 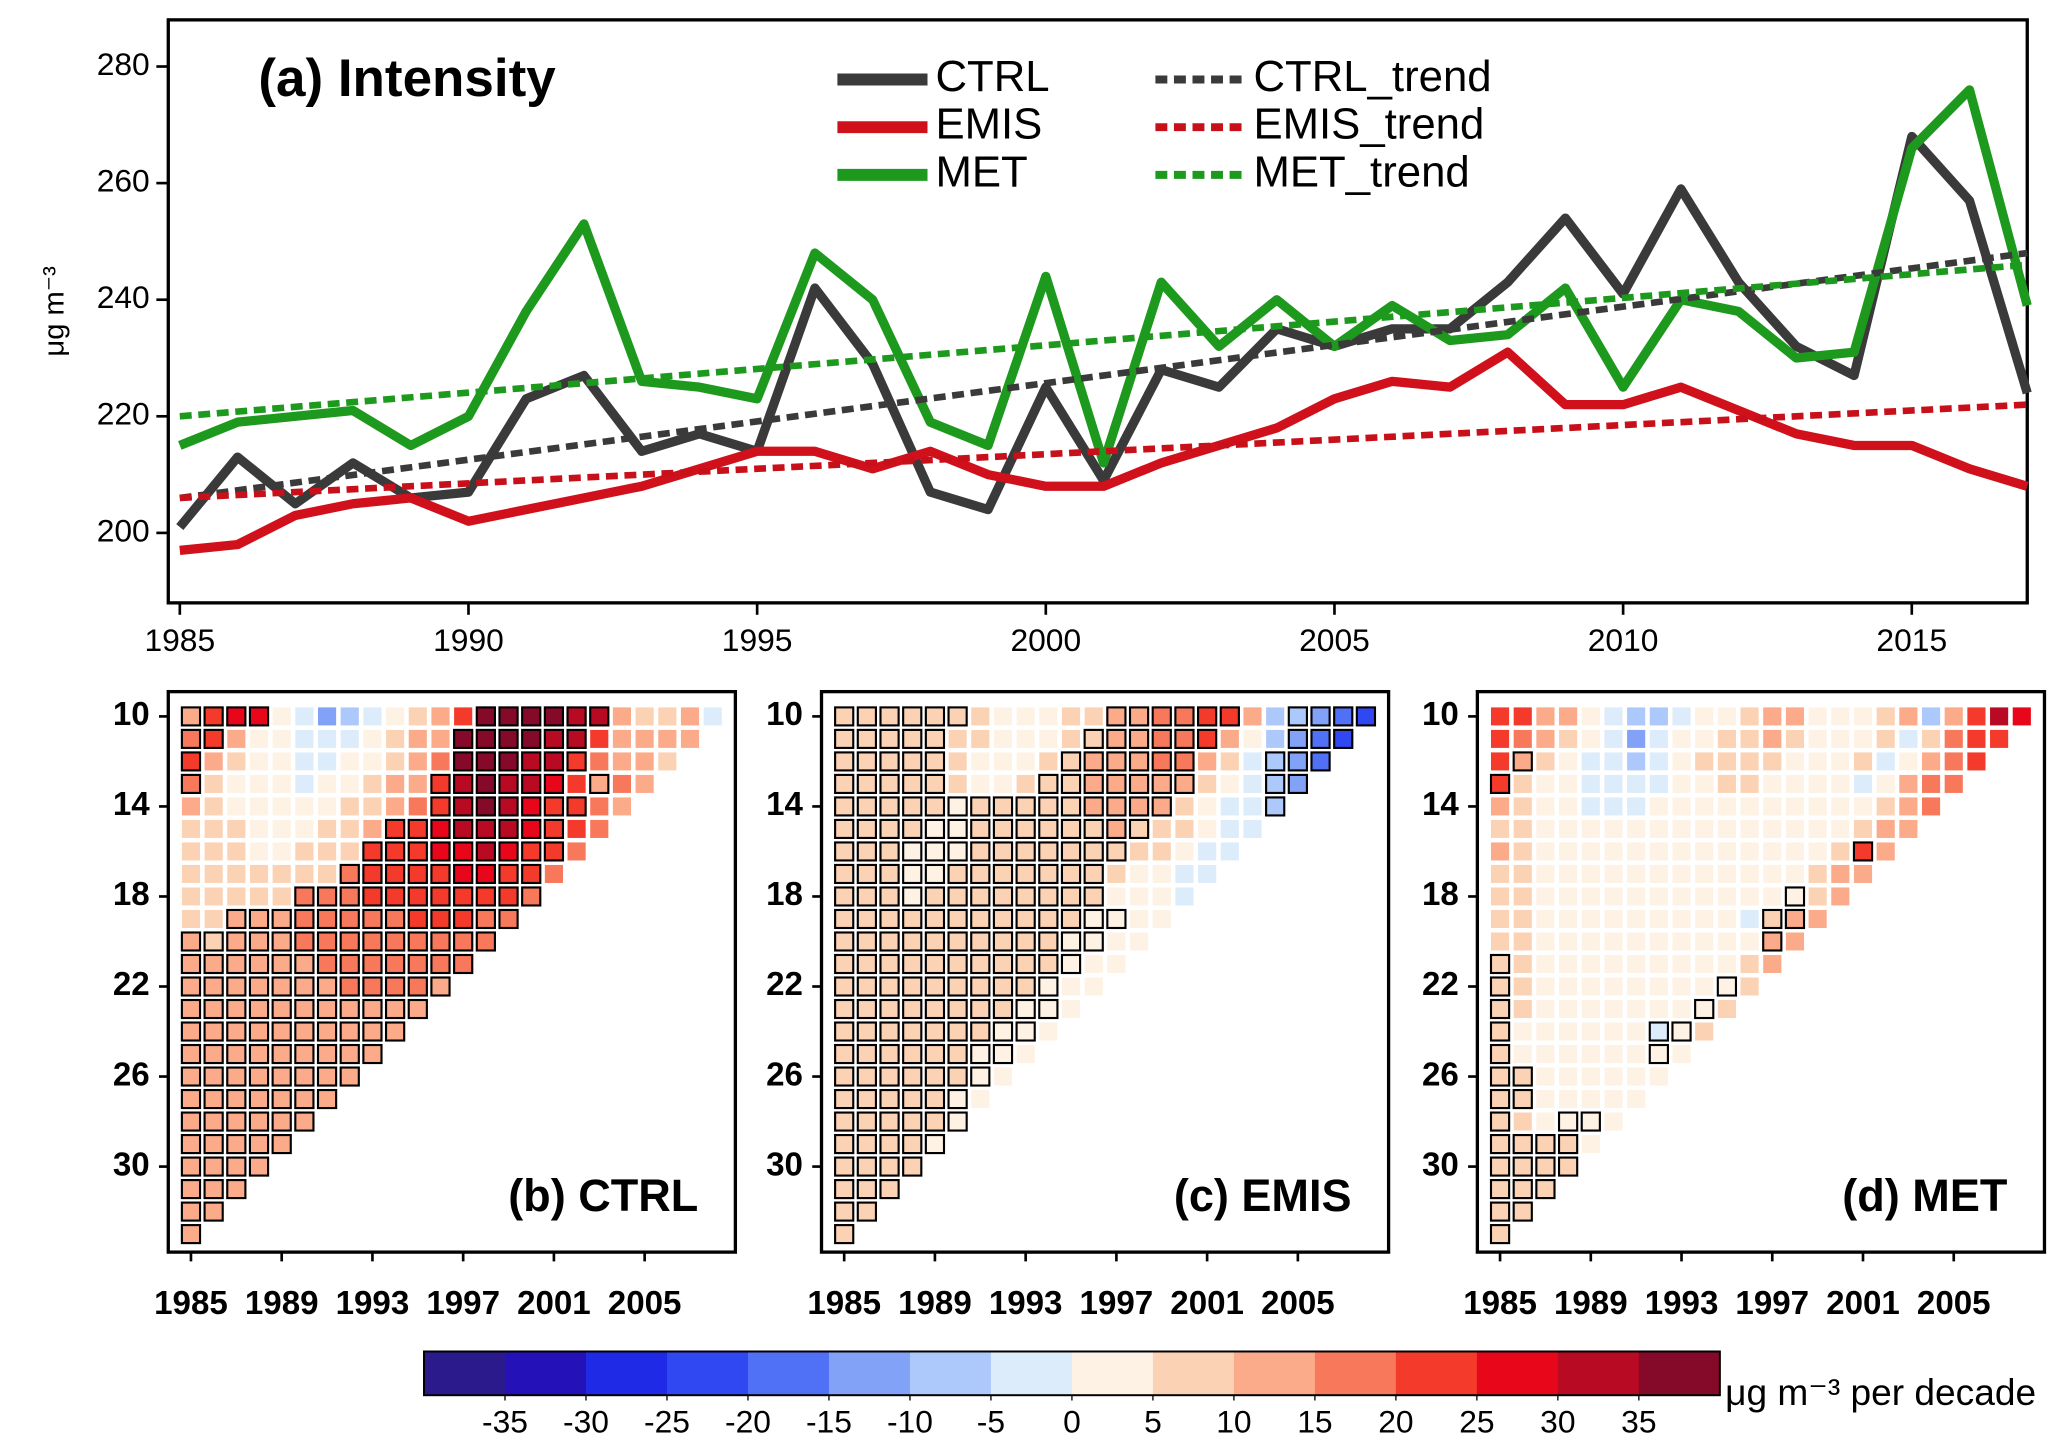 What do you see at coordinates (179, 640) in the screenshot?
I see `x-tick-label: 1985` at bounding box center [179, 640].